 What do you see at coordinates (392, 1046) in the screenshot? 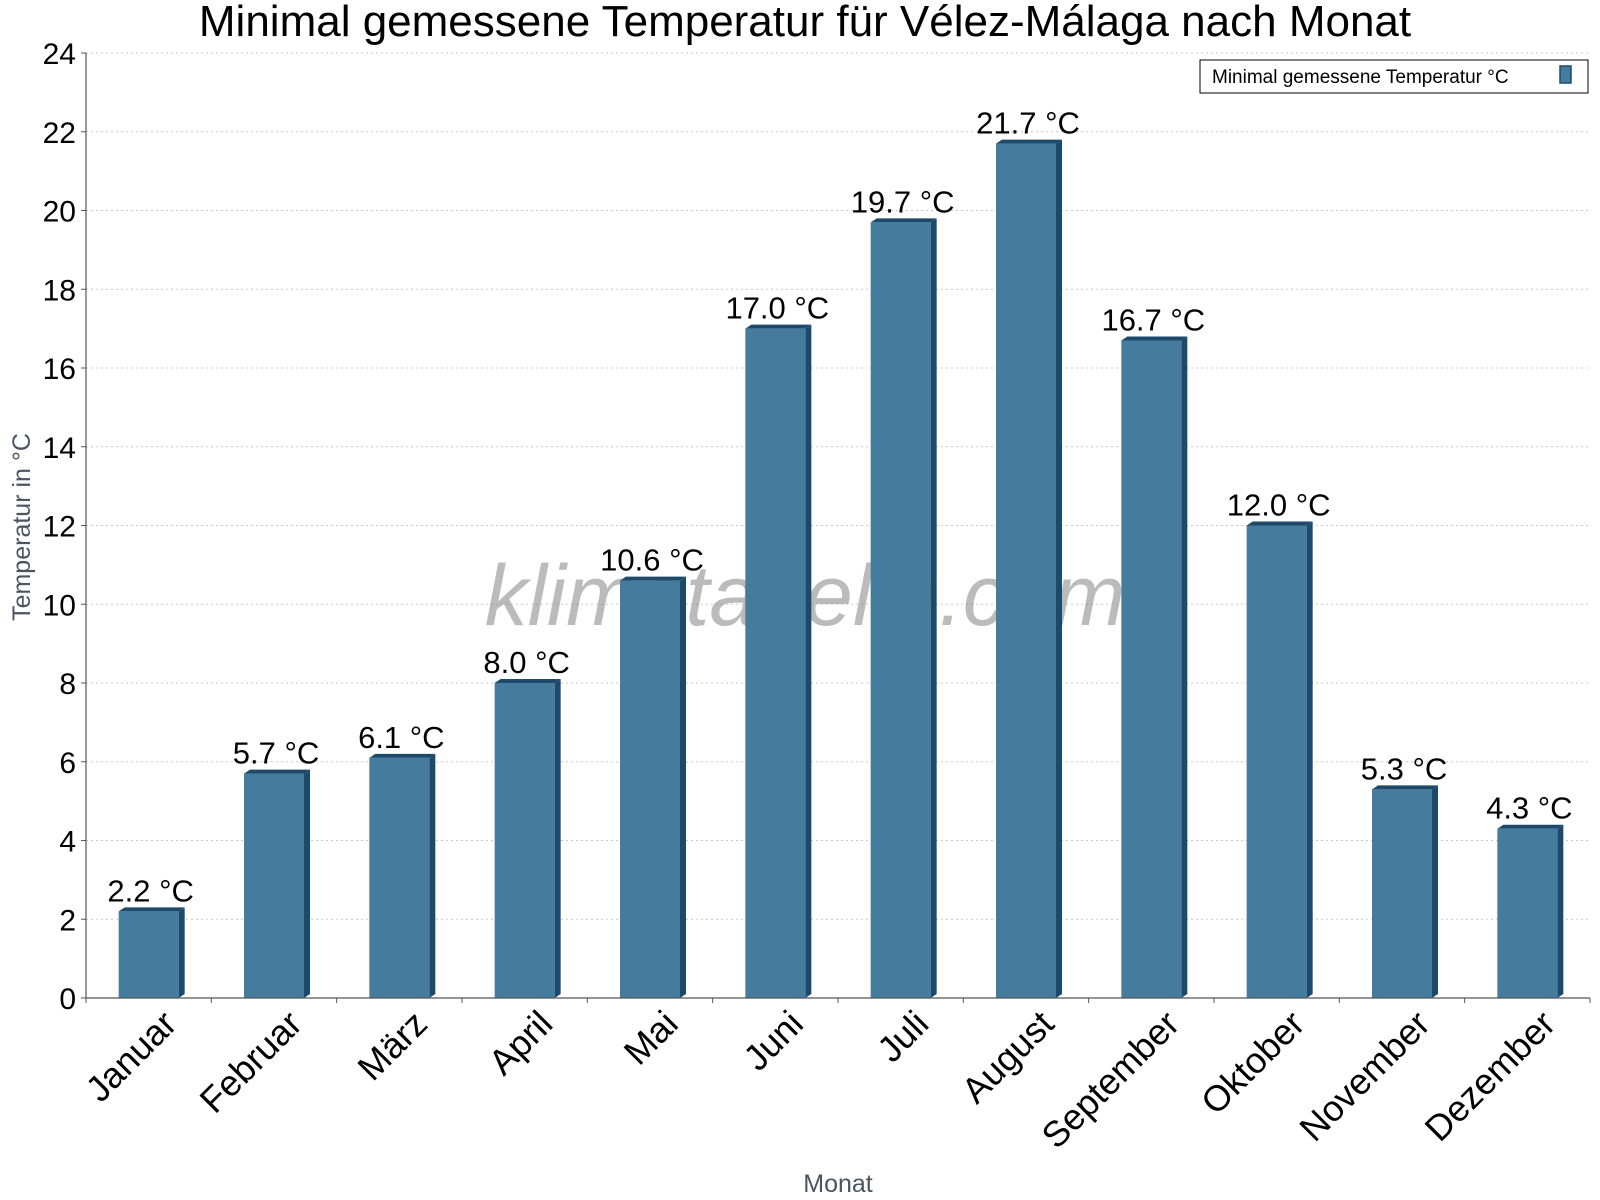
I see `x-tick-label: März` at bounding box center [392, 1046].